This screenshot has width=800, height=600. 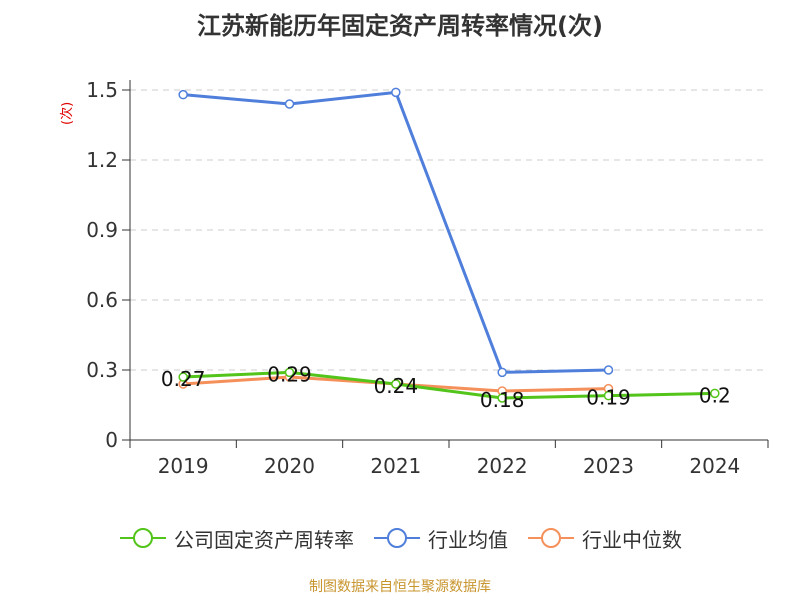 I want to click on x-tick-label: 2021, so click(x=395, y=466).